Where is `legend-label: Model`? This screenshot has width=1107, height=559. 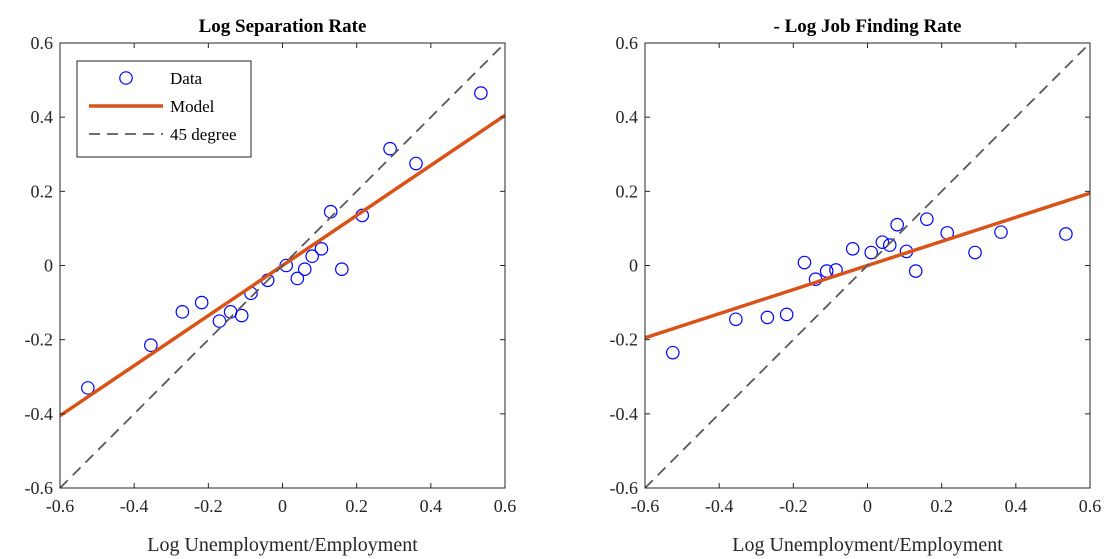 legend-label: Model is located at coordinates (192, 106).